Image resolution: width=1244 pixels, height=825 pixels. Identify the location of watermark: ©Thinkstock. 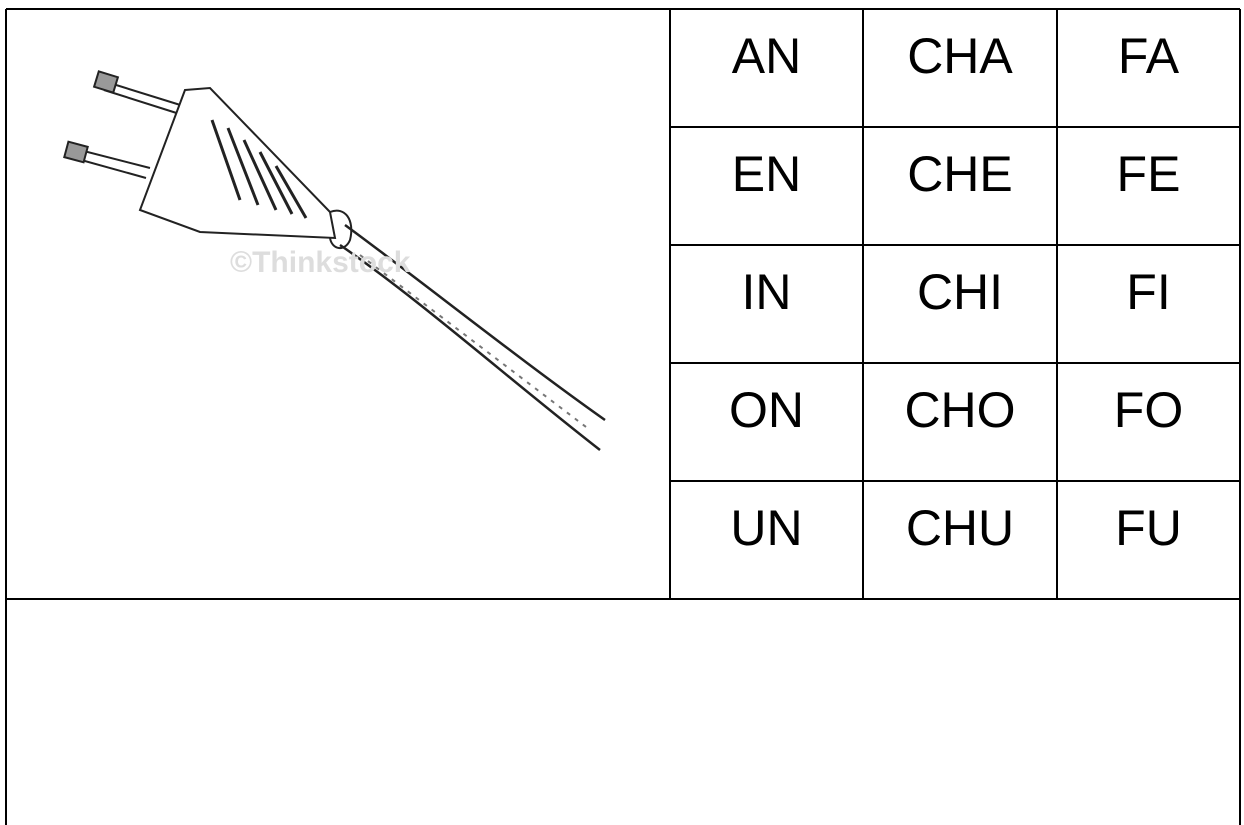
(320, 262).